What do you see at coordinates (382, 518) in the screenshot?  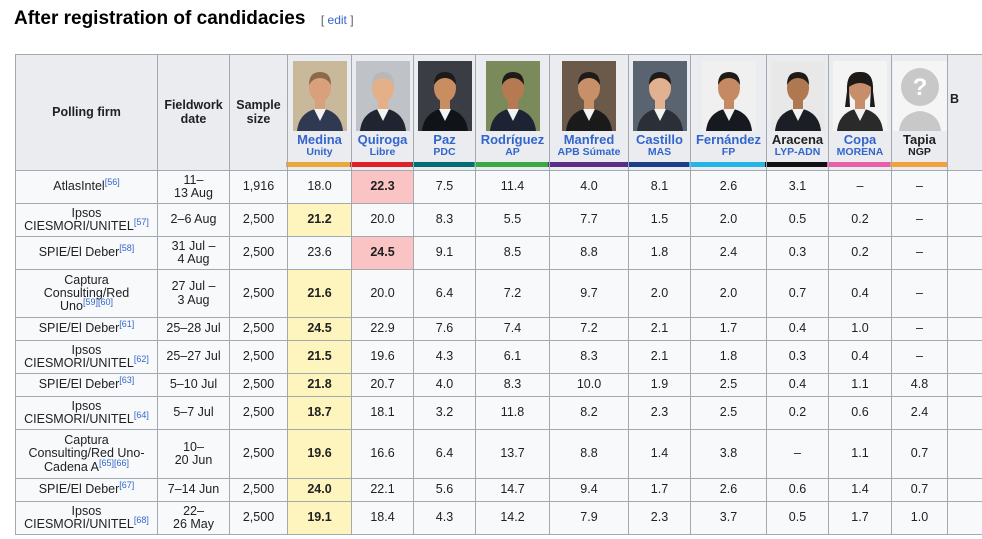 I see `poll-value-cell: 18.4` at bounding box center [382, 518].